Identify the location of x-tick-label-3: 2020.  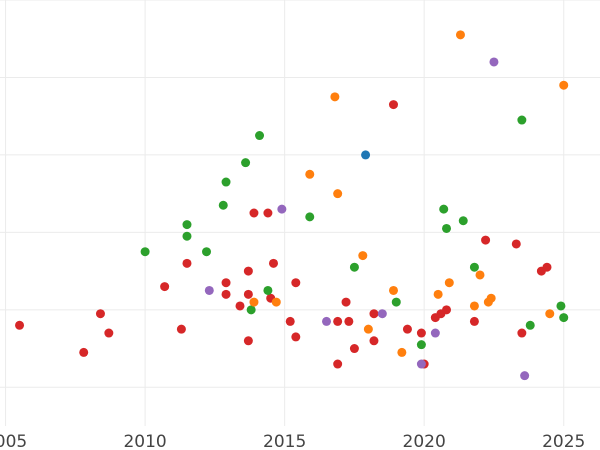
(424, 441).